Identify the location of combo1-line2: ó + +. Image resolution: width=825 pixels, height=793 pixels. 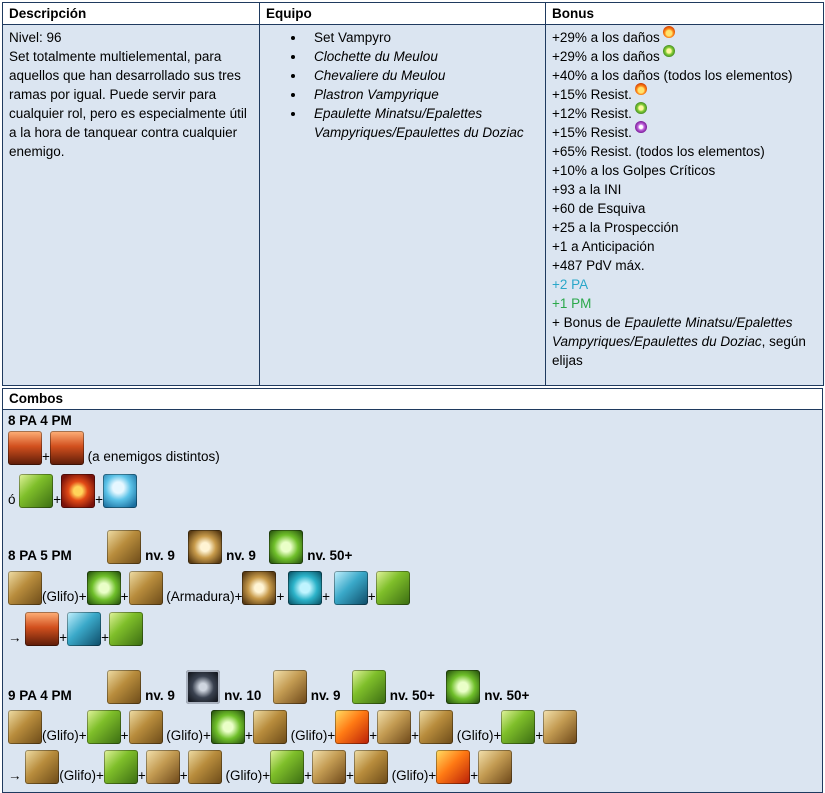
(73, 491).